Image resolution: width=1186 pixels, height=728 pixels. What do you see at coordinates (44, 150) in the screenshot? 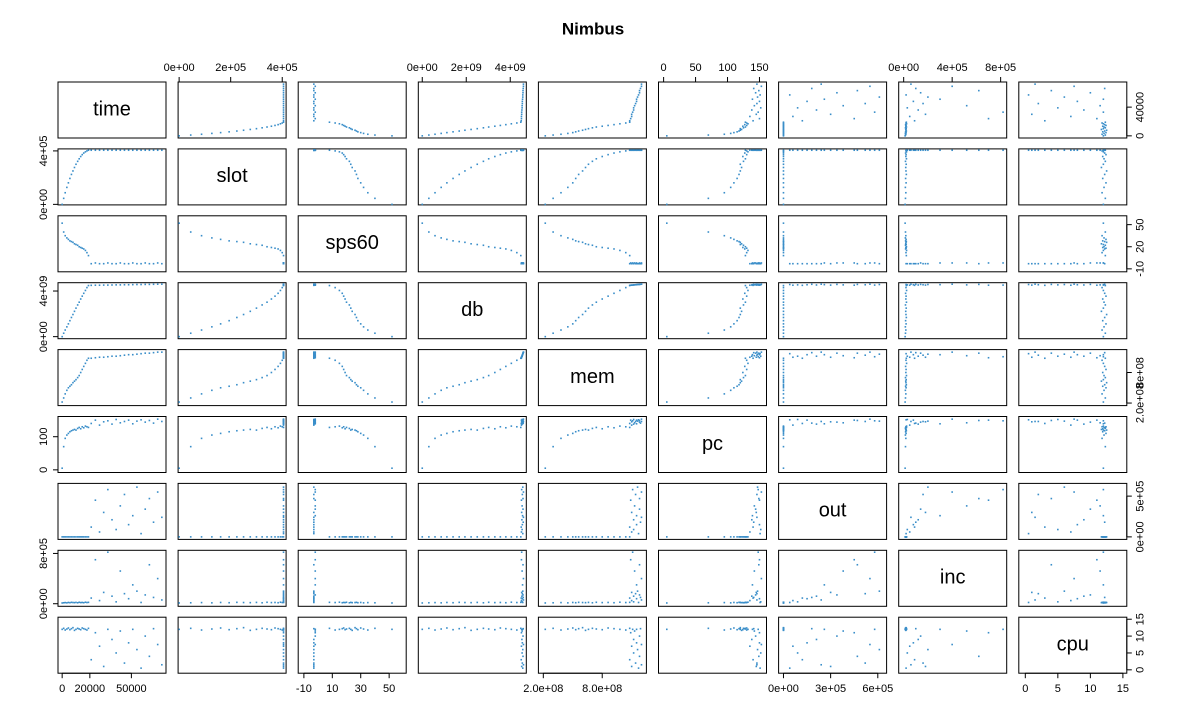
I see `y-tick-label: 4e+05` at bounding box center [44, 150].